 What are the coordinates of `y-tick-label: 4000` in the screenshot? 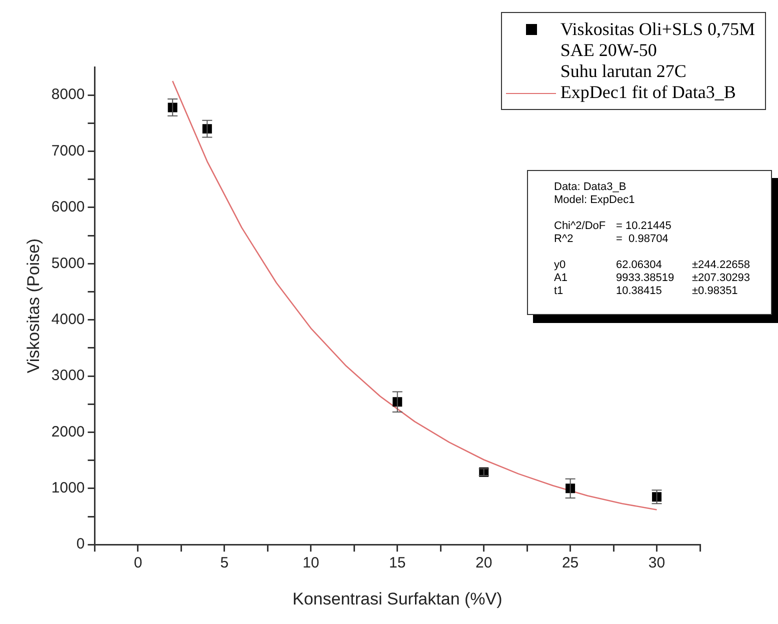 It's located at (68, 319).